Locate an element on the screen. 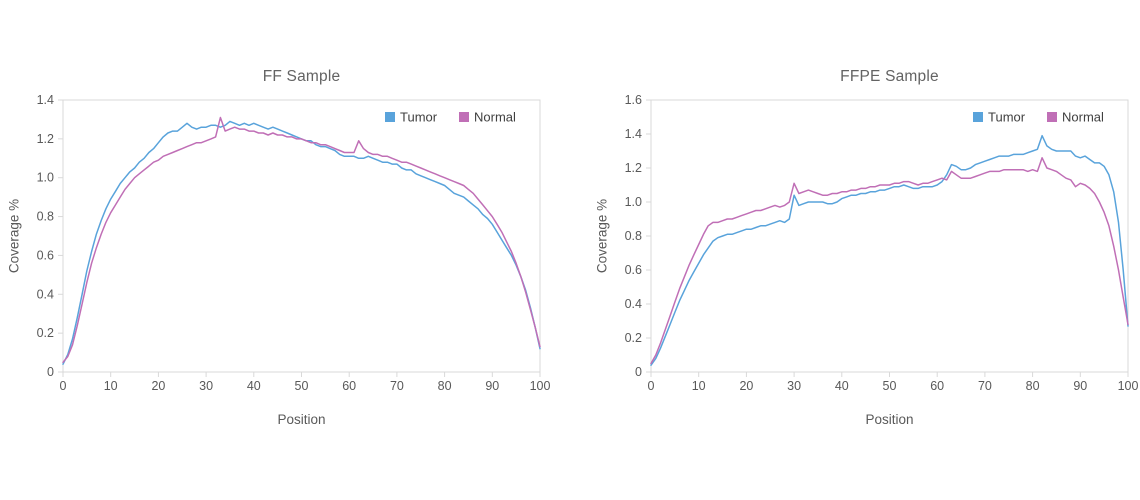 The image size is (1140, 500). ff-x-axis-label: Position is located at coordinates (301, 419).